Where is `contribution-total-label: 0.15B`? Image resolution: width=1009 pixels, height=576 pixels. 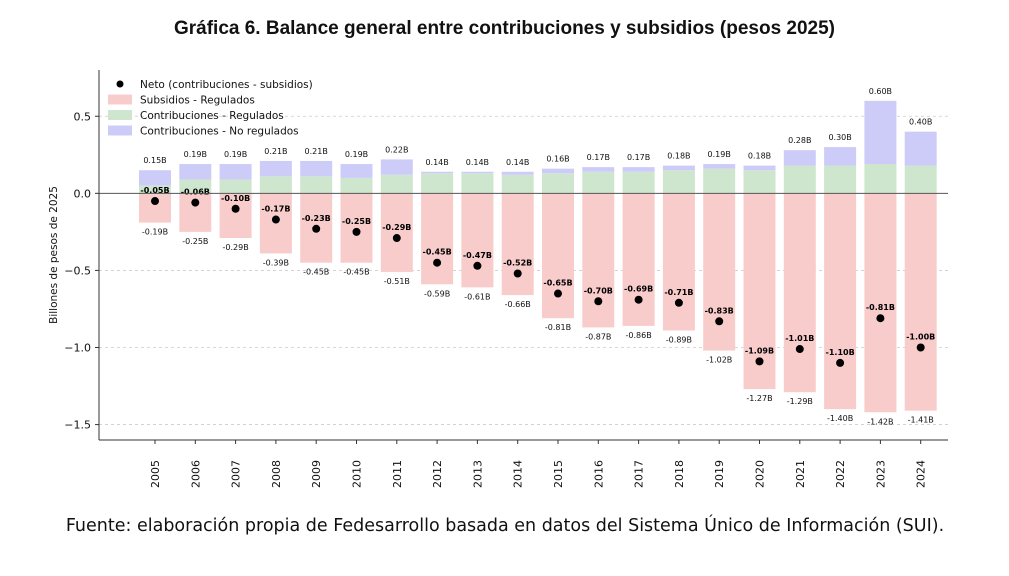 contribution-total-label: 0.15B is located at coordinates (154, 160).